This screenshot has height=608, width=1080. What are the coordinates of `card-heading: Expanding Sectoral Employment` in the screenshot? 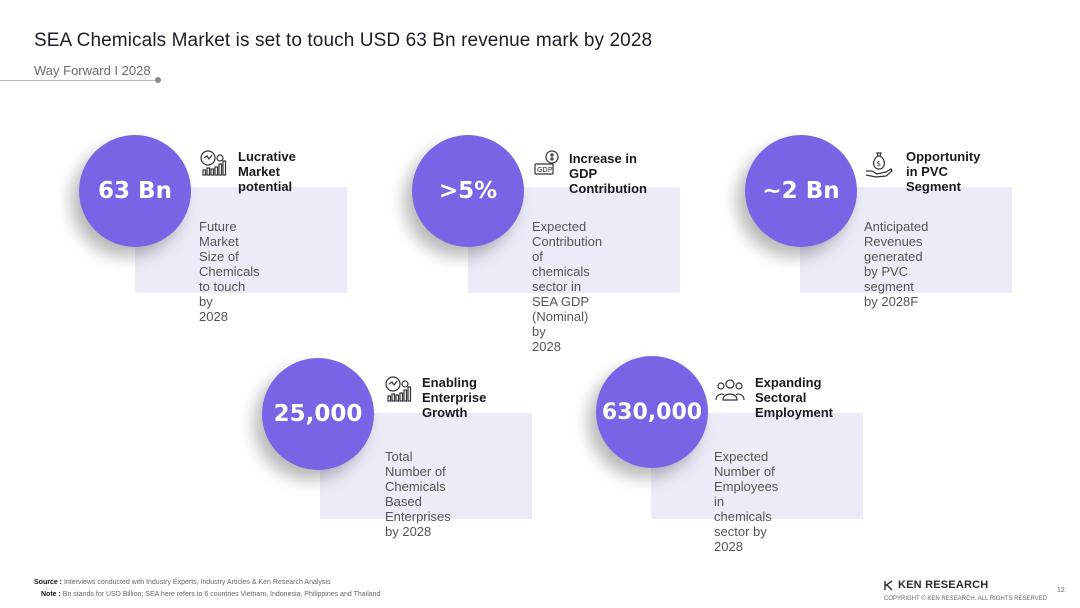 It's located at (794, 397).